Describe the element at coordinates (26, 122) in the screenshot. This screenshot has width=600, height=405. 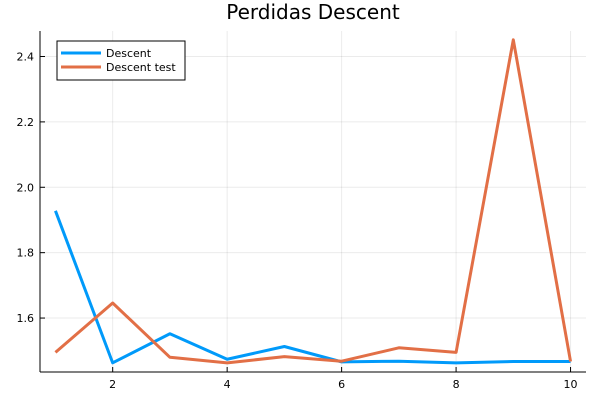
I see `y-tick-label: 2.2` at that location.